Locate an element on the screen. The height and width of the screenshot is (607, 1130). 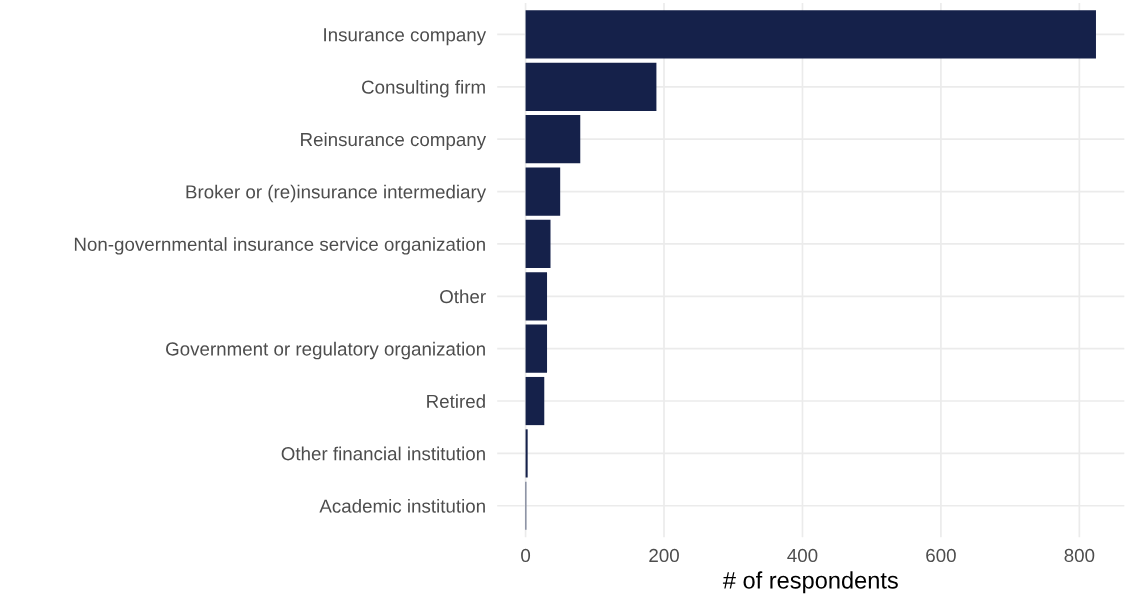
y-tick-label: Reinsurance company is located at coordinates (394, 141).